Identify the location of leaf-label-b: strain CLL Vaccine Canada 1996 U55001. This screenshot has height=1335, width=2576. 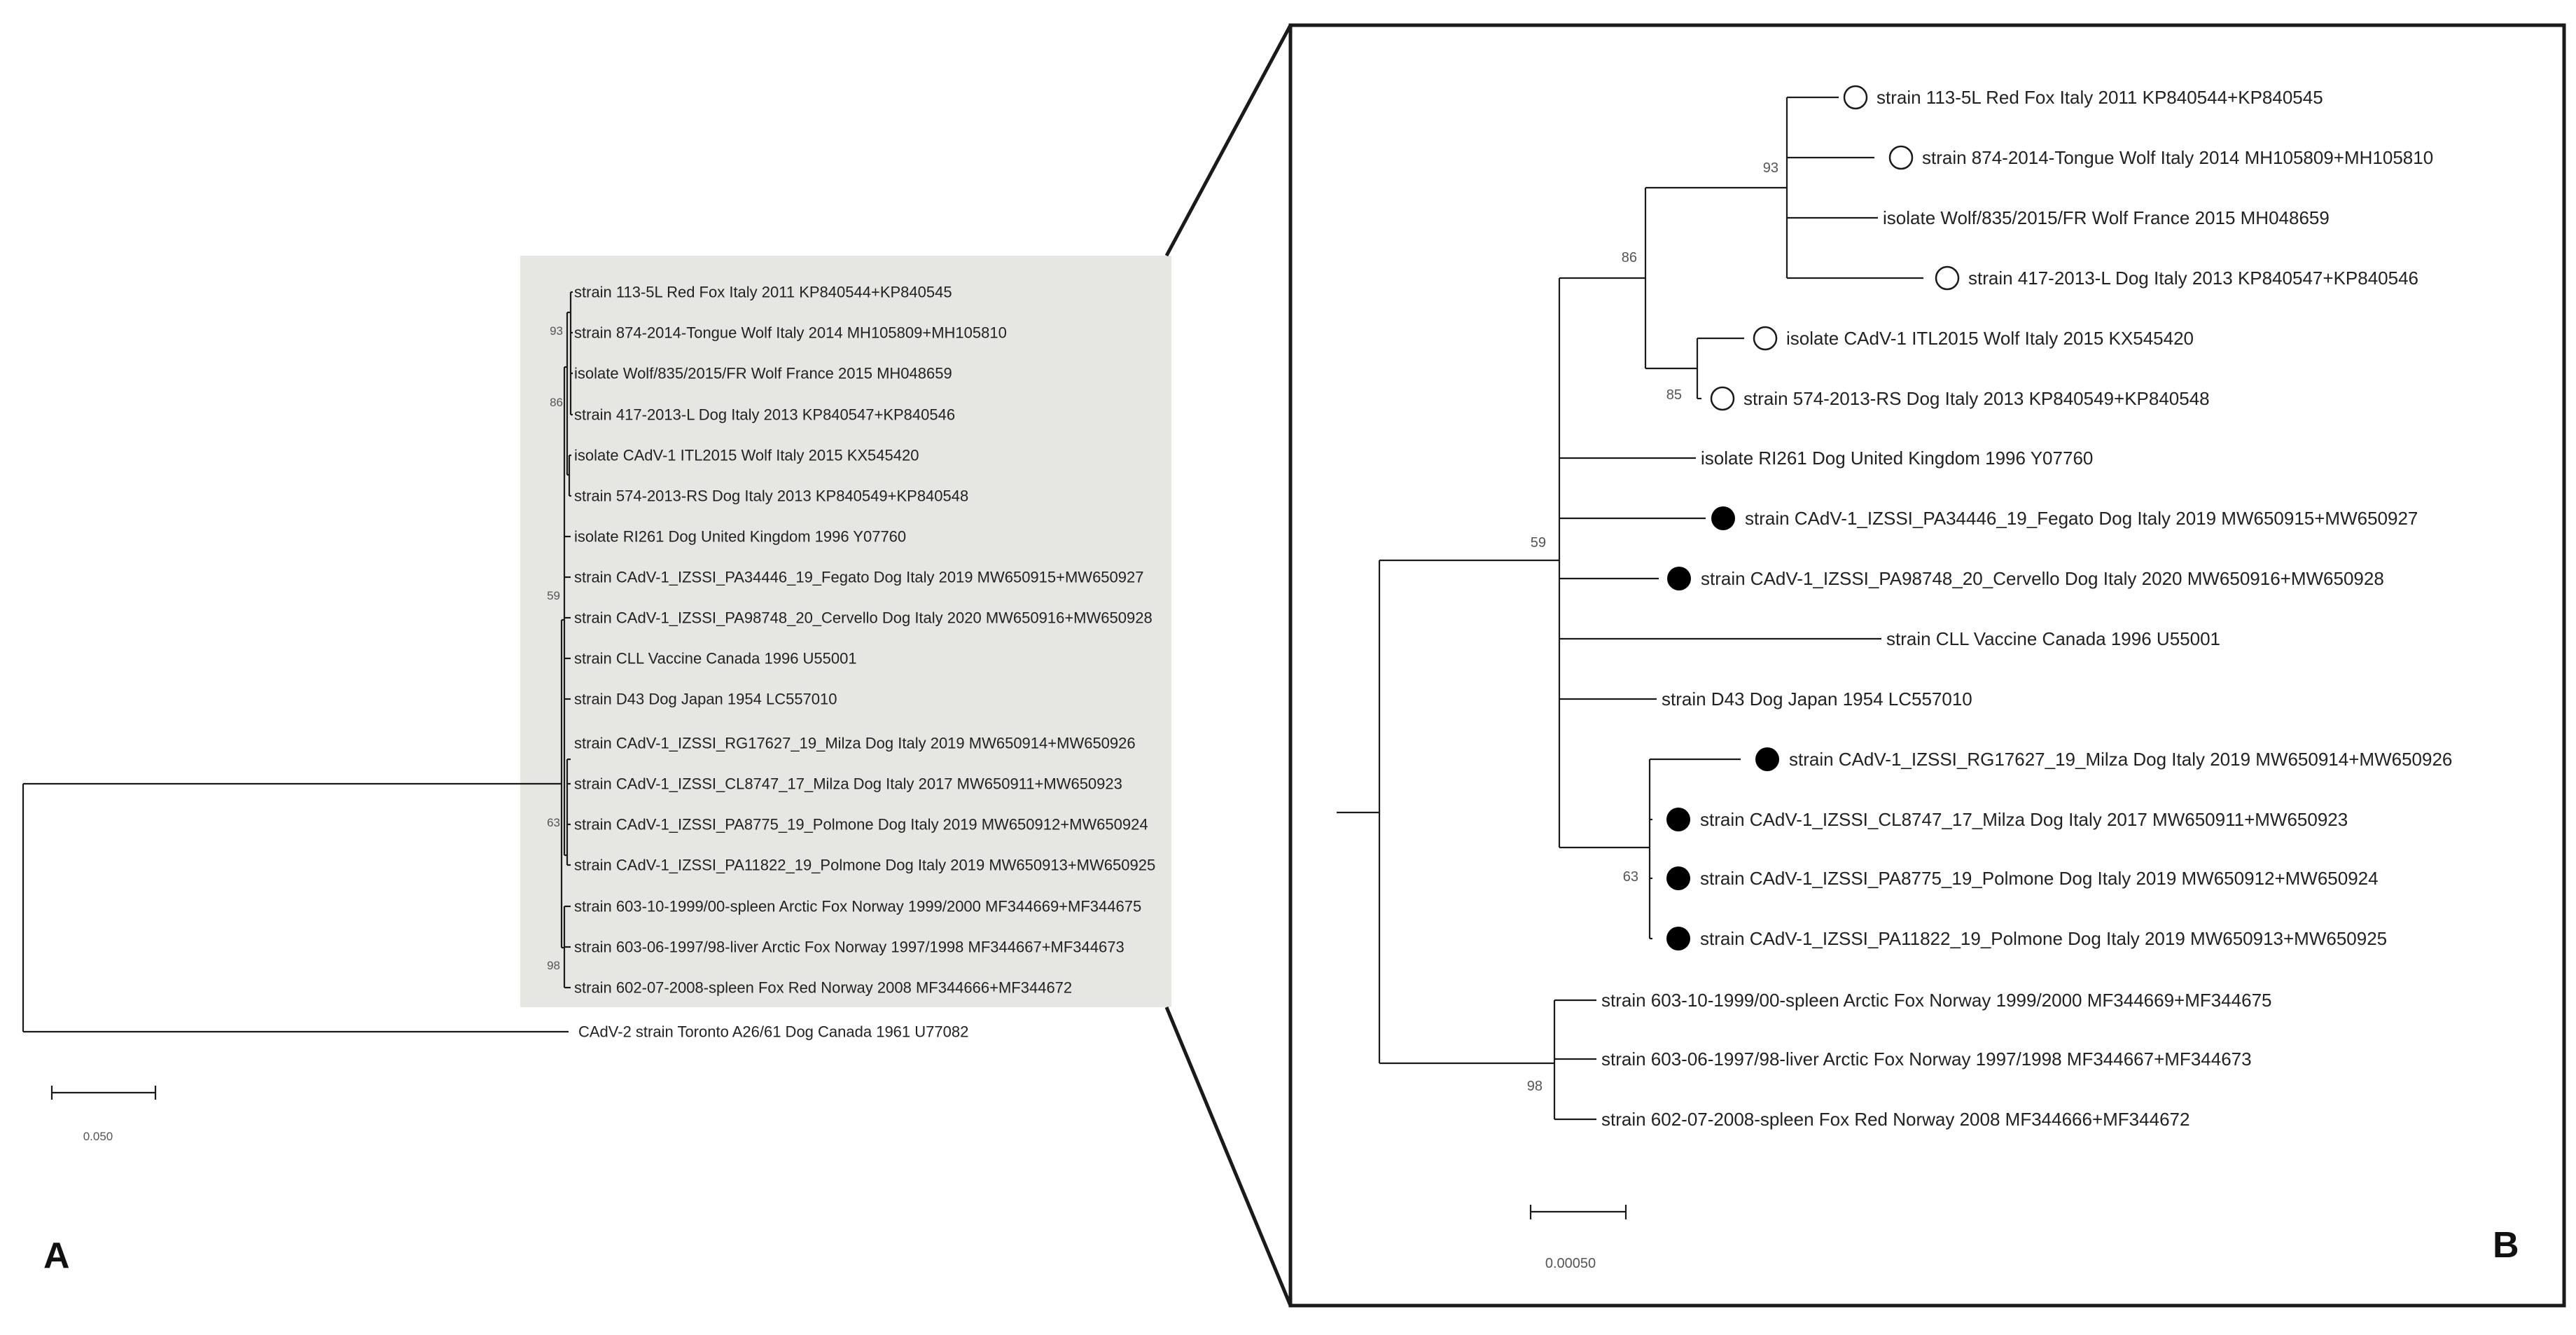
(2053, 638).